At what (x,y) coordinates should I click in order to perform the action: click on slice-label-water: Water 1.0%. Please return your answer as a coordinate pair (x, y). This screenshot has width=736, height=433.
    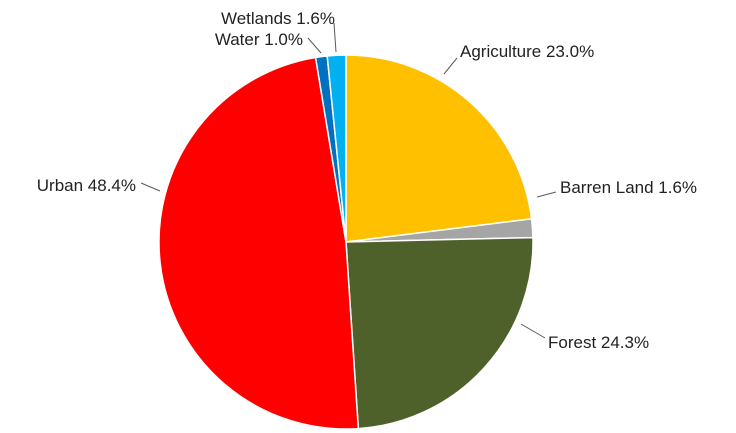
    Looking at the image, I should click on (259, 39).